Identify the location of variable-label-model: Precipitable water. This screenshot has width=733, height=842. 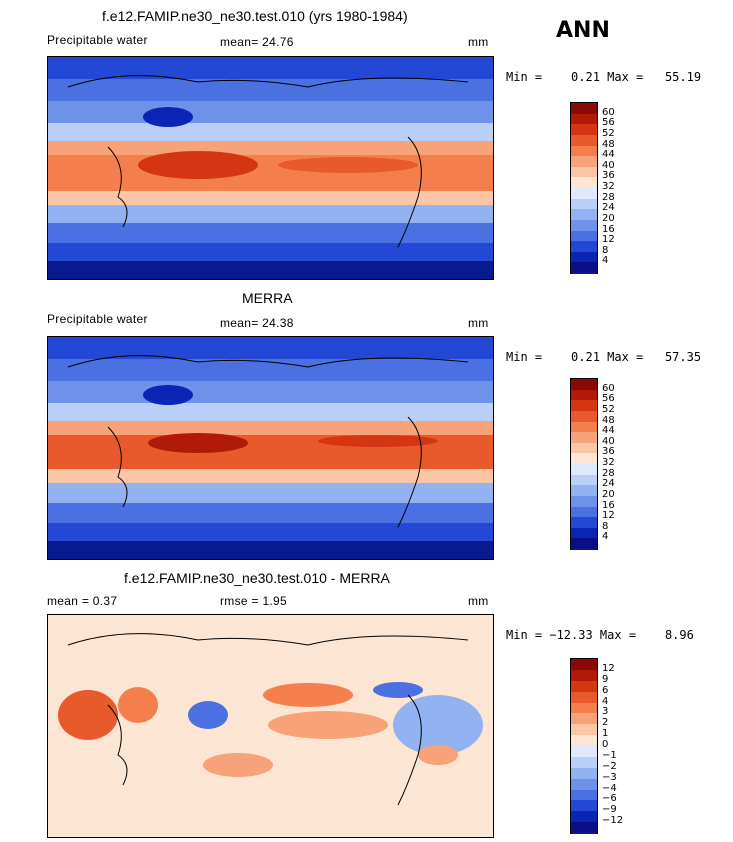
(97, 40).